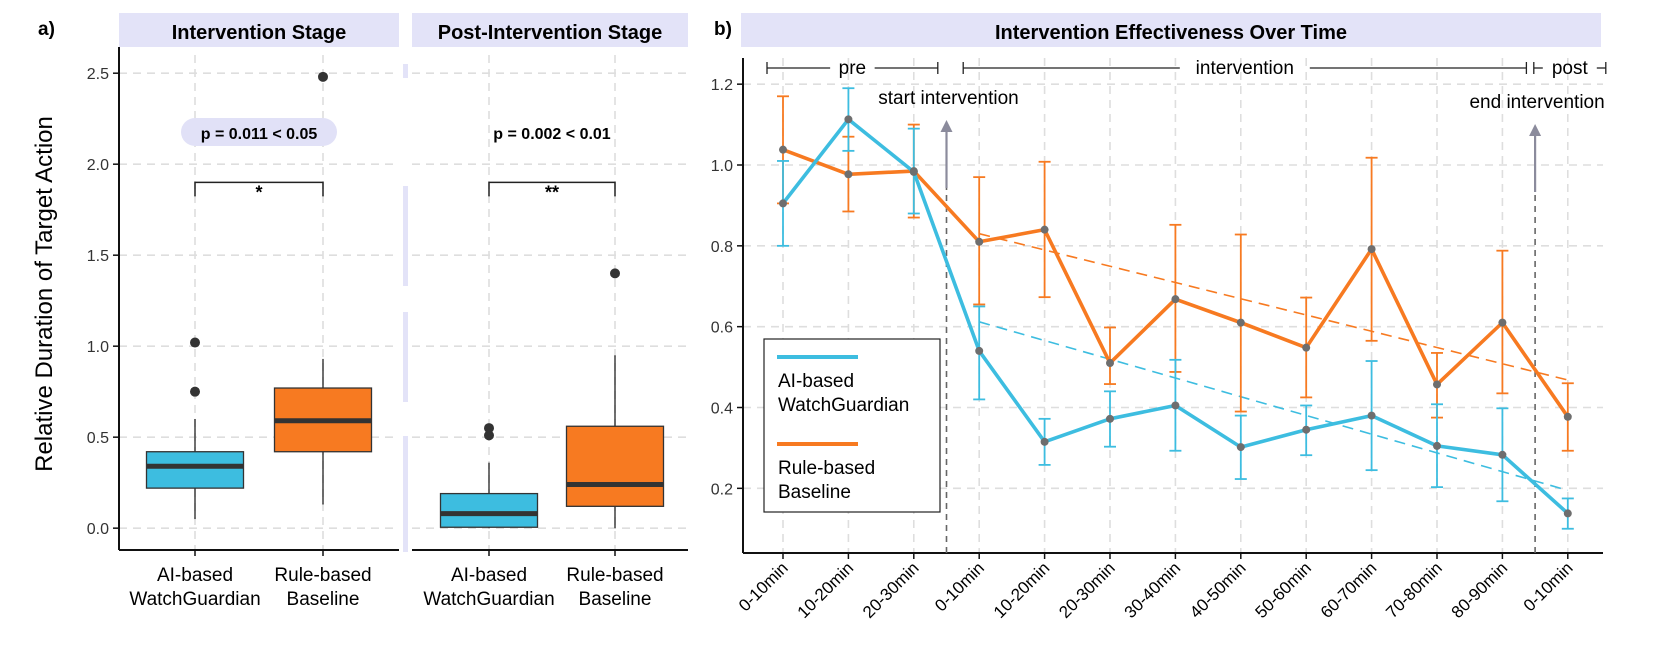 The image size is (1661, 651). What do you see at coordinates (722, 247) in the screenshot?
I see `y-tick-label: 0.8` at bounding box center [722, 247].